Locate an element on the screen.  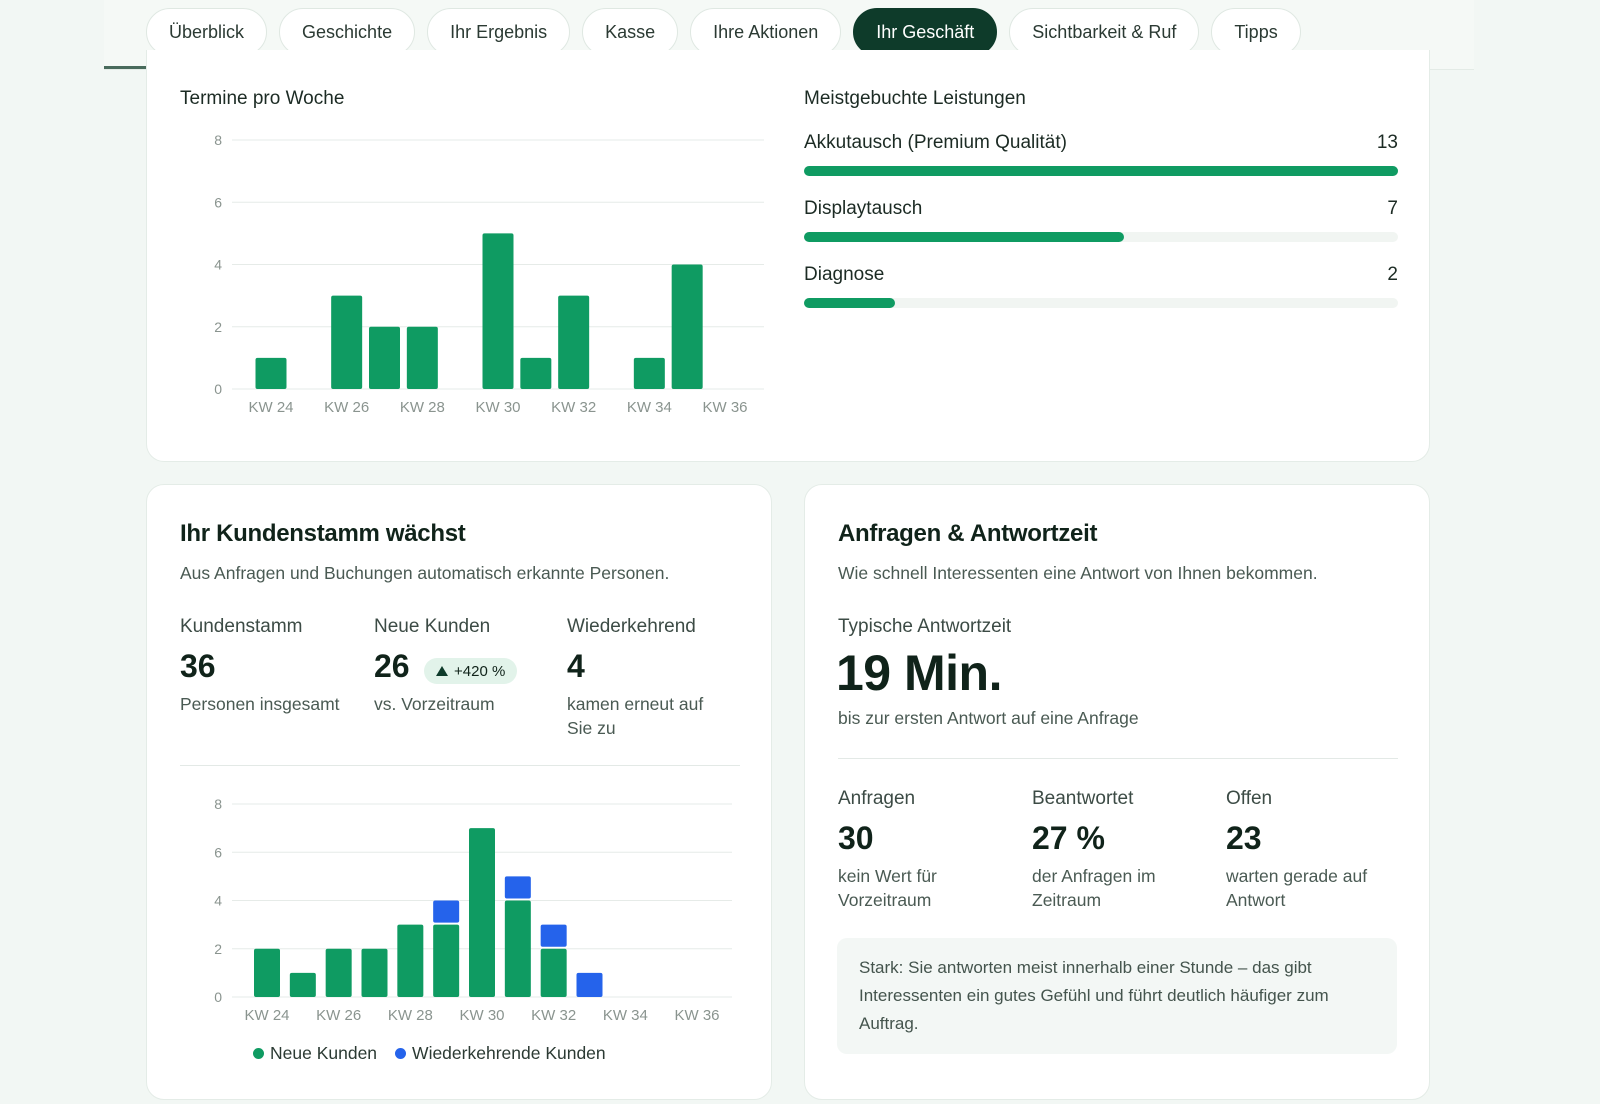
kpi-note-neue-kunden: vs. Vorzeitraum is located at coordinates (434, 704).